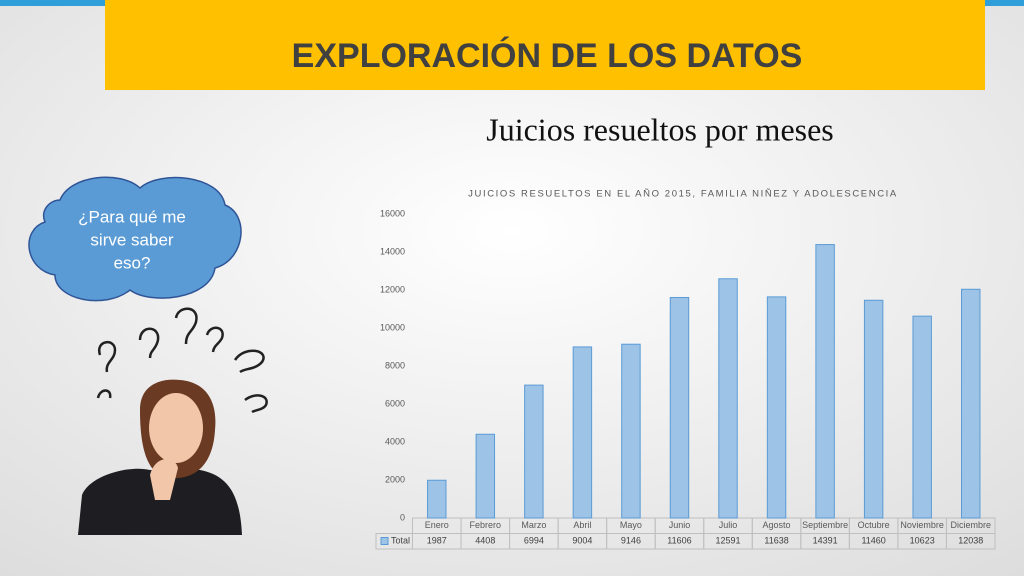  I want to click on x-tick-label: Enero, so click(437, 525).